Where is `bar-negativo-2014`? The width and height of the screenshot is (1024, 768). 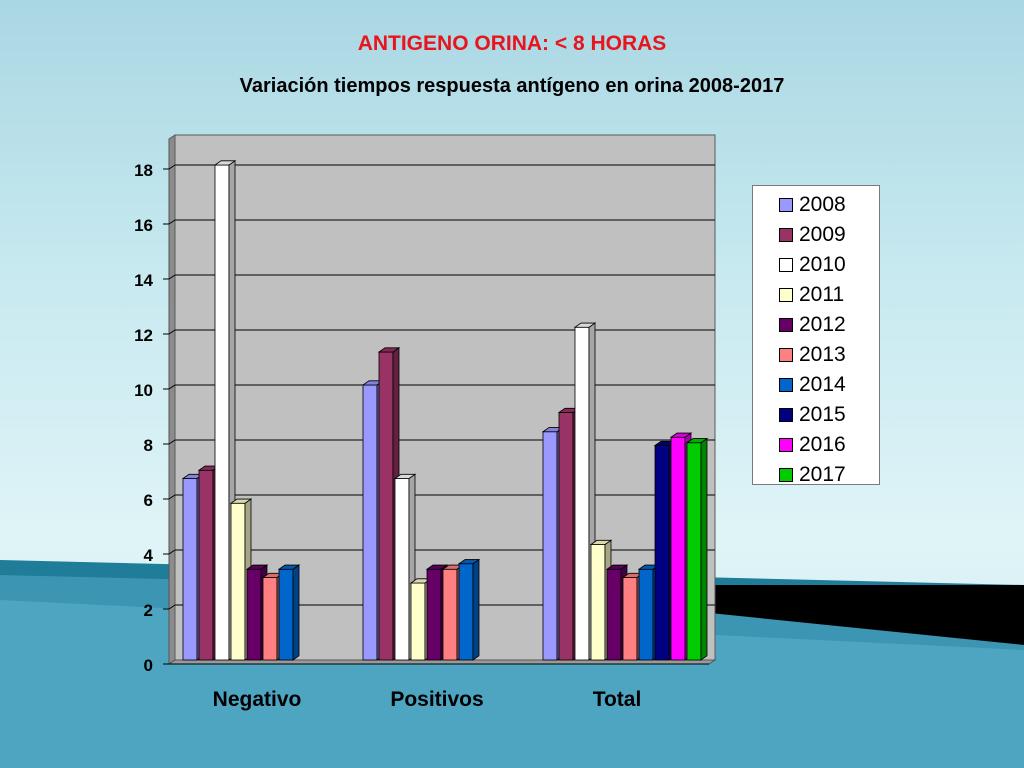 bar-negativo-2014 is located at coordinates (289, 612).